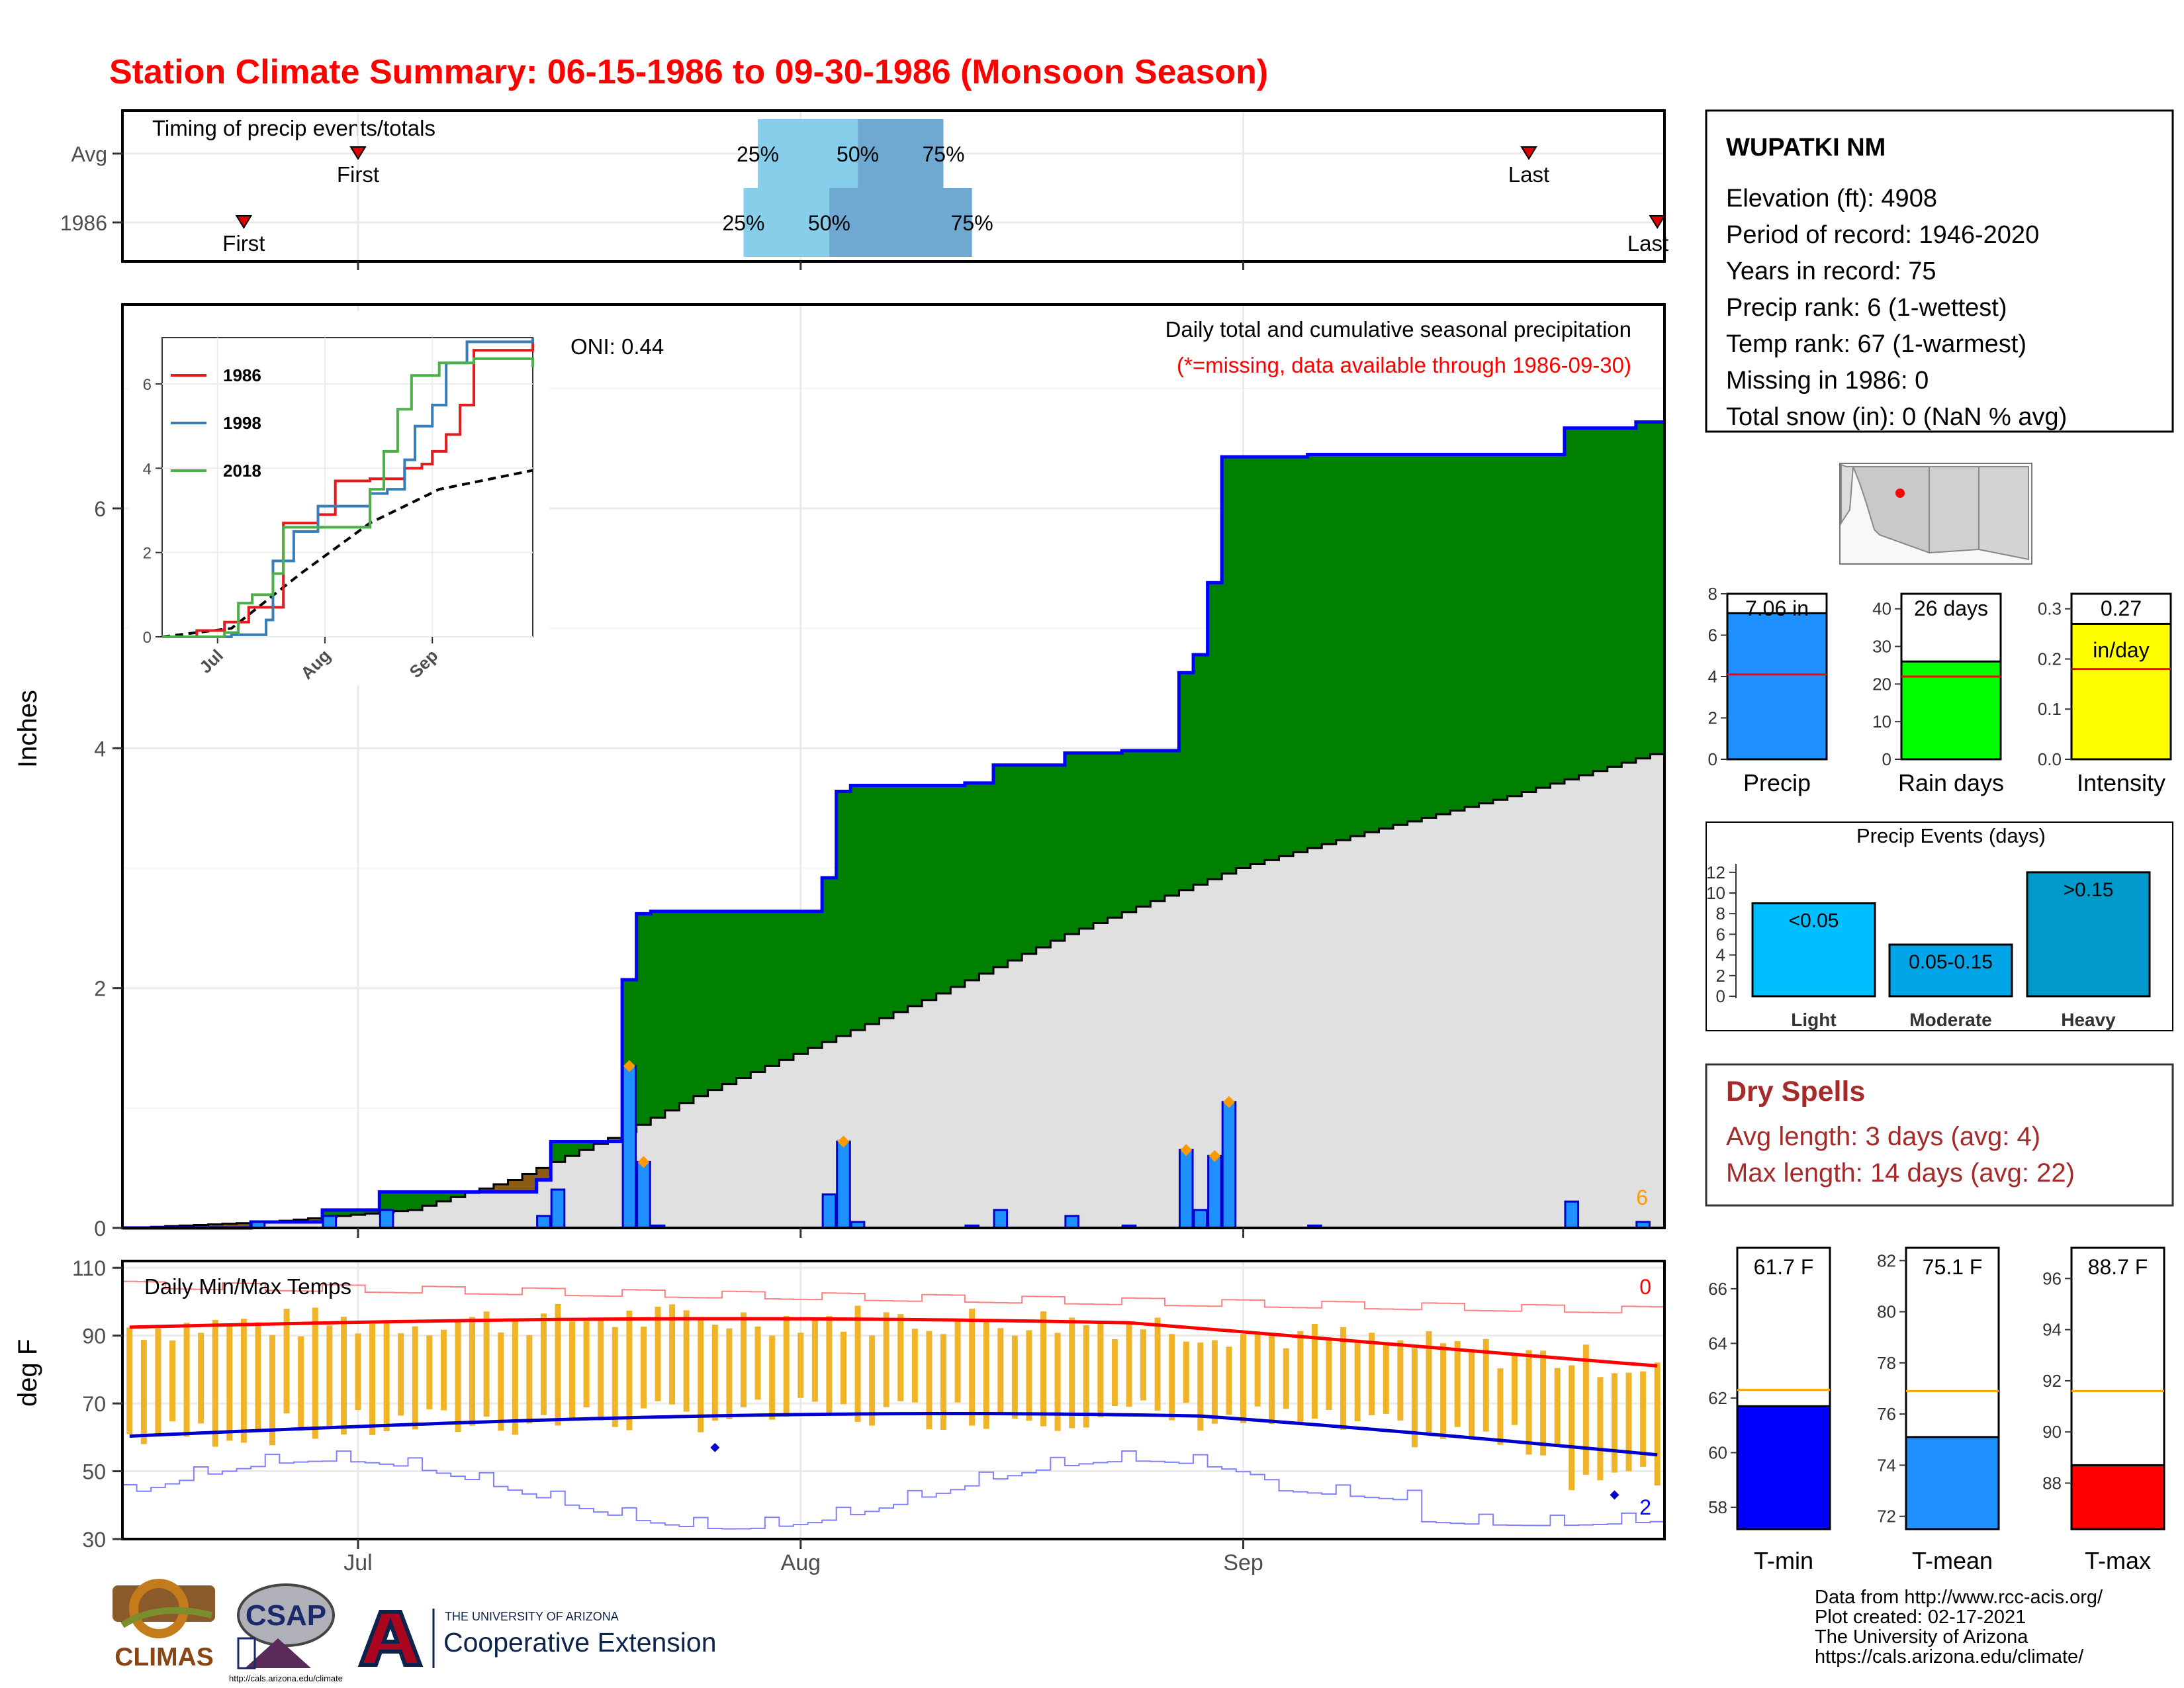  What do you see at coordinates (1900, 493) in the screenshot?
I see `station-location-marker` at bounding box center [1900, 493].